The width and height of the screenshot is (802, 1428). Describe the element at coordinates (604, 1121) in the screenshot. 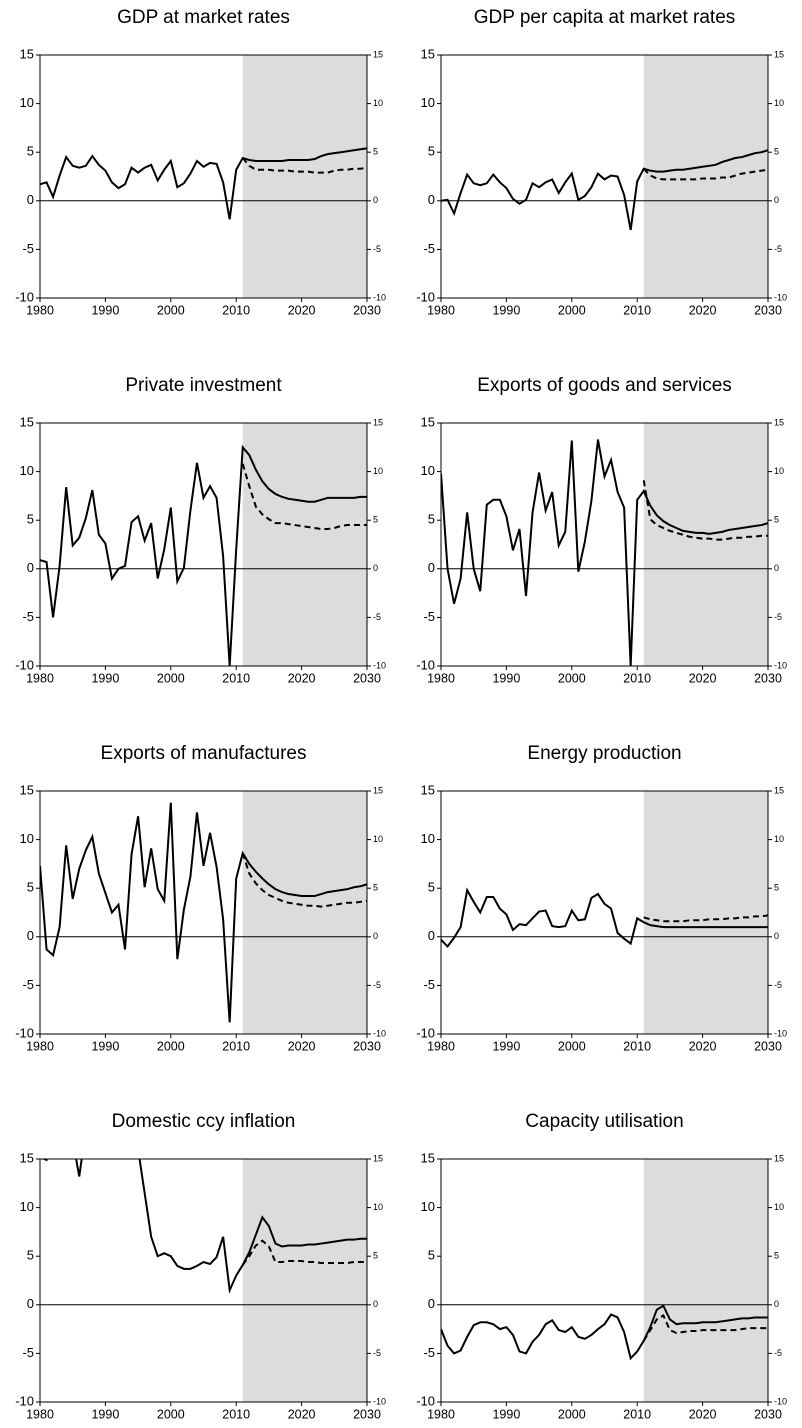

I see `chart-title: Capacity utilisation` at that location.